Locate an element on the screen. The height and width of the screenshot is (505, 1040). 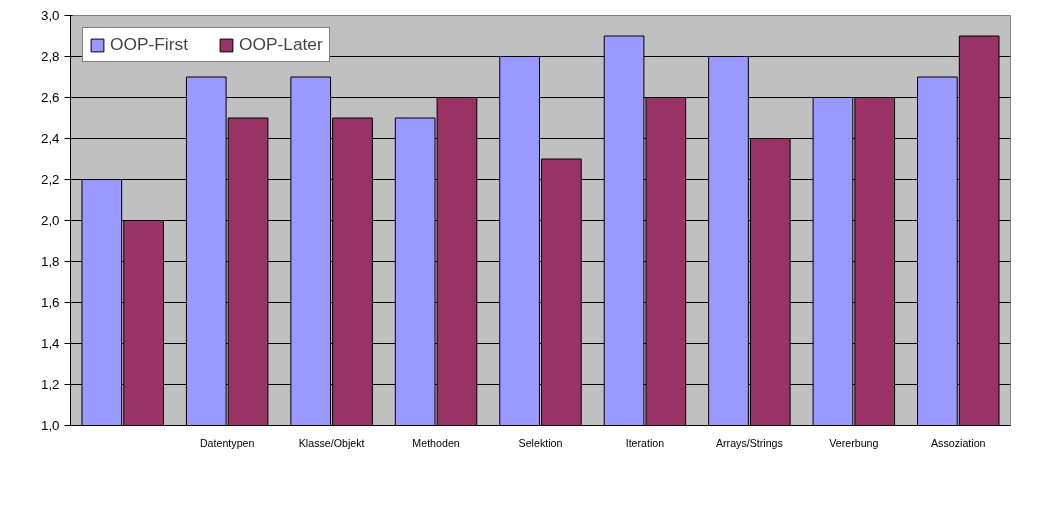
legend-label: OOP-Later is located at coordinates (280, 44).